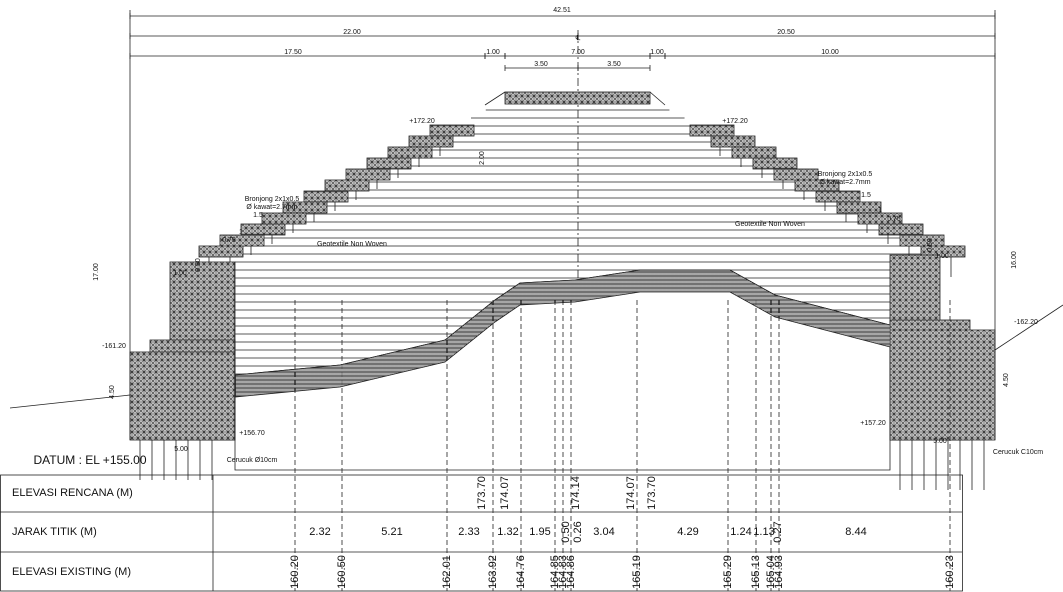  I want to click on annotation: DATUM : EL +155.00, so click(89, 460).